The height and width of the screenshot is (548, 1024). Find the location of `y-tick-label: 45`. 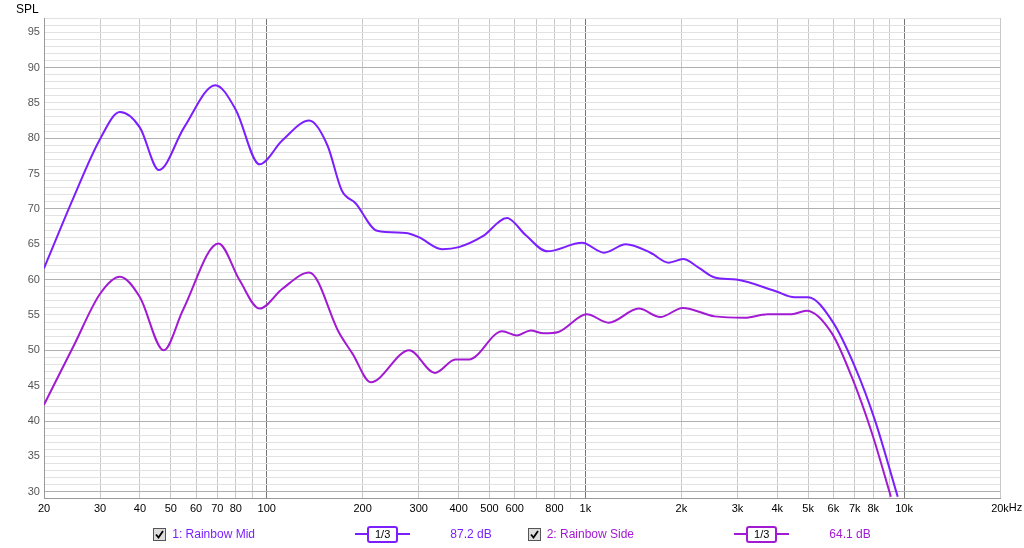

y-tick-label: 45 is located at coordinates (33, 384).